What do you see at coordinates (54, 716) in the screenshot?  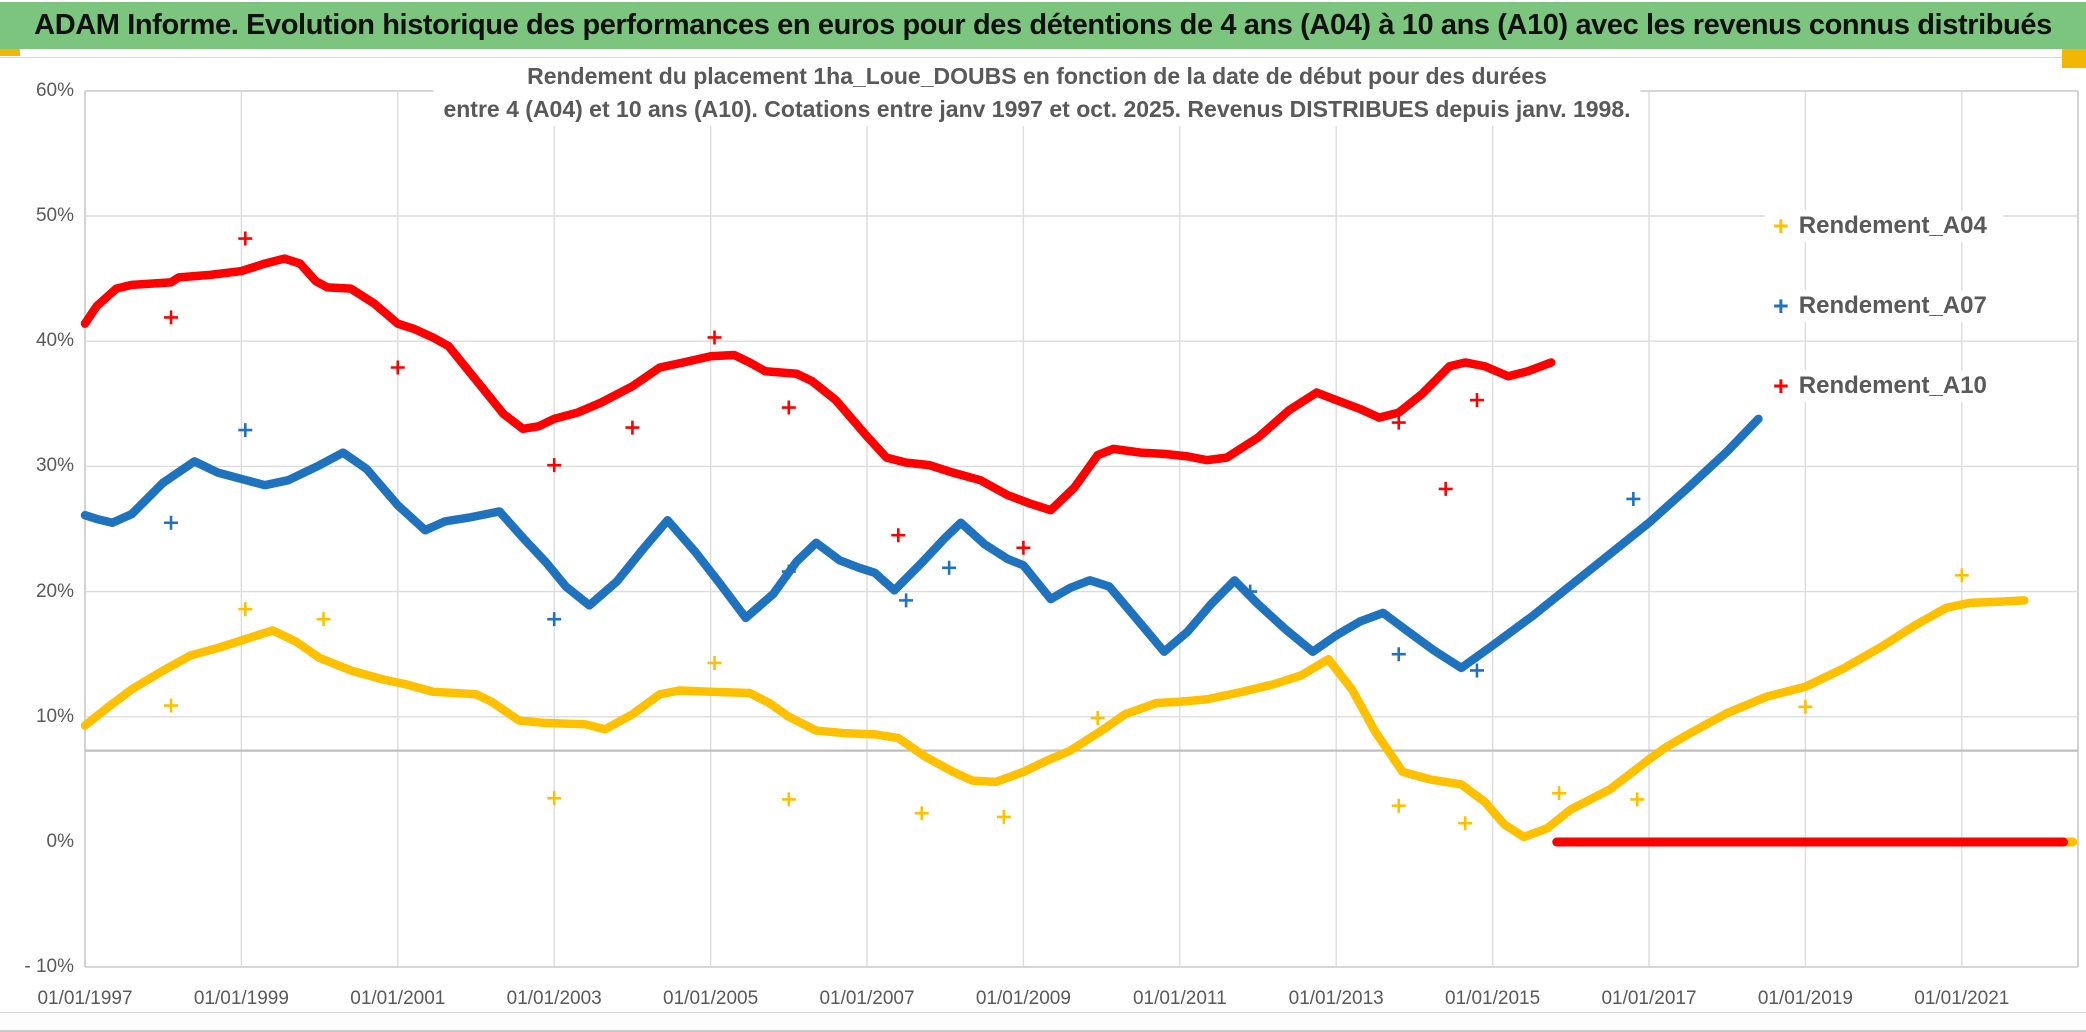 I see `y-tick-label: 10%` at bounding box center [54, 716].